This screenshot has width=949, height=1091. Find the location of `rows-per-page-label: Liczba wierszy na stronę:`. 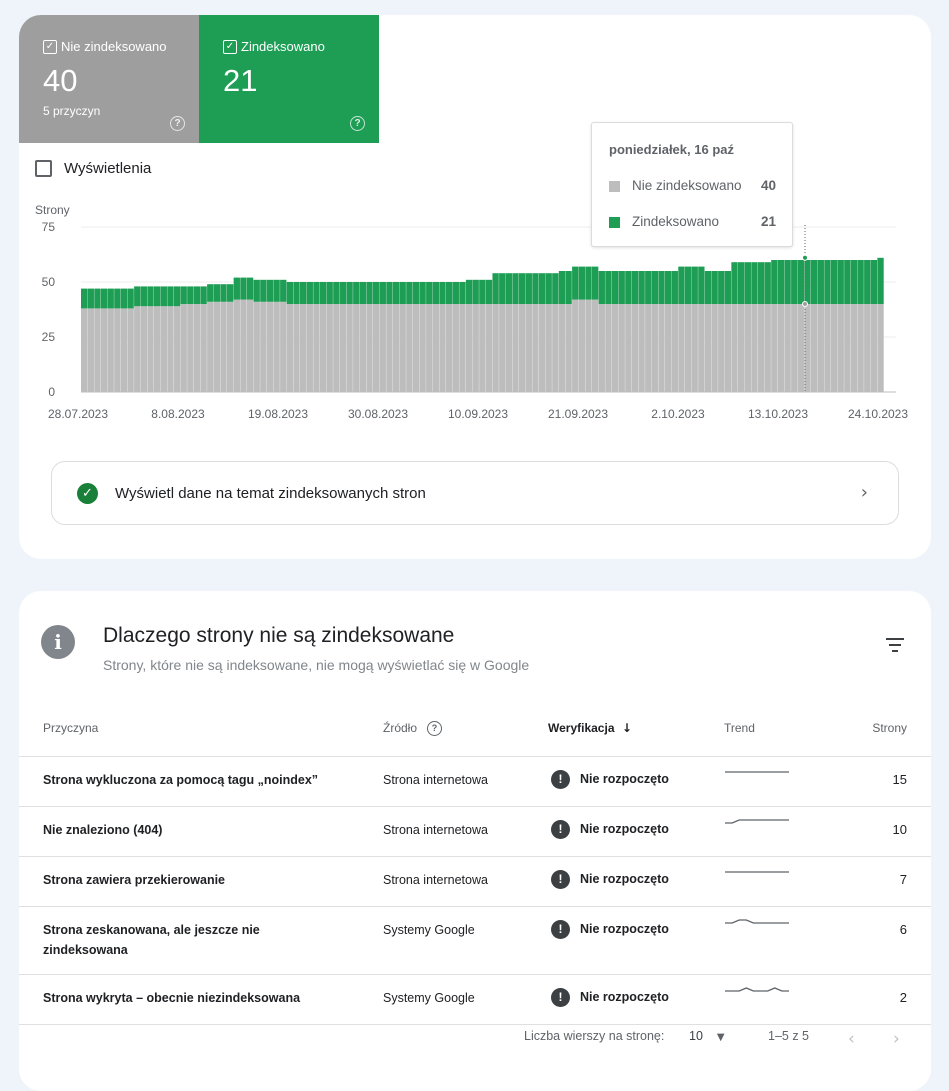

rows-per-page-label: Liczba wierszy na stronę: is located at coordinates (594, 1036).